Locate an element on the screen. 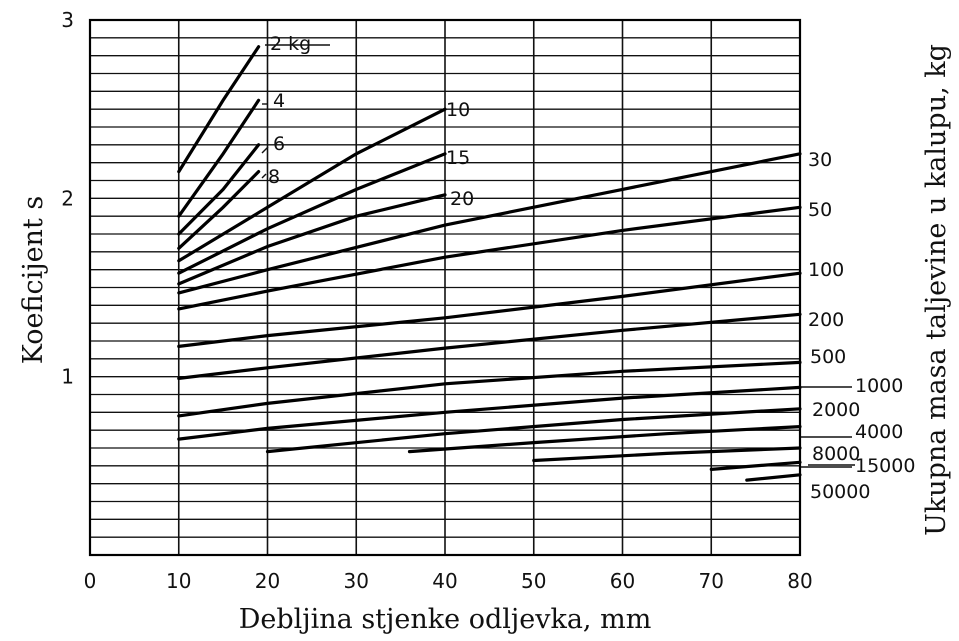 The height and width of the screenshot is (641, 959). x-tick-label: 10 is located at coordinates (178, 581).